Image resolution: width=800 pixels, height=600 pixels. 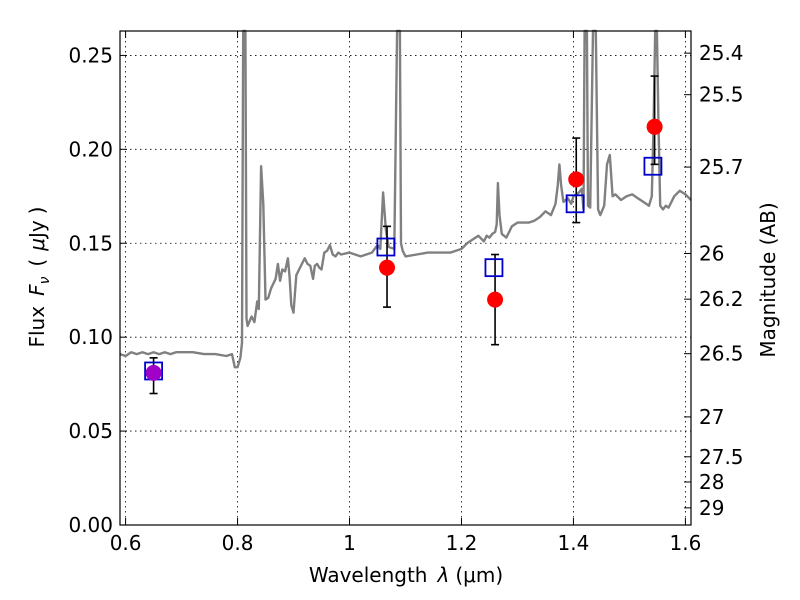 What do you see at coordinates (768, 279) in the screenshot?
I see `y2-axis-label: Magnitude (AB)` at bounding box center [768, 279].